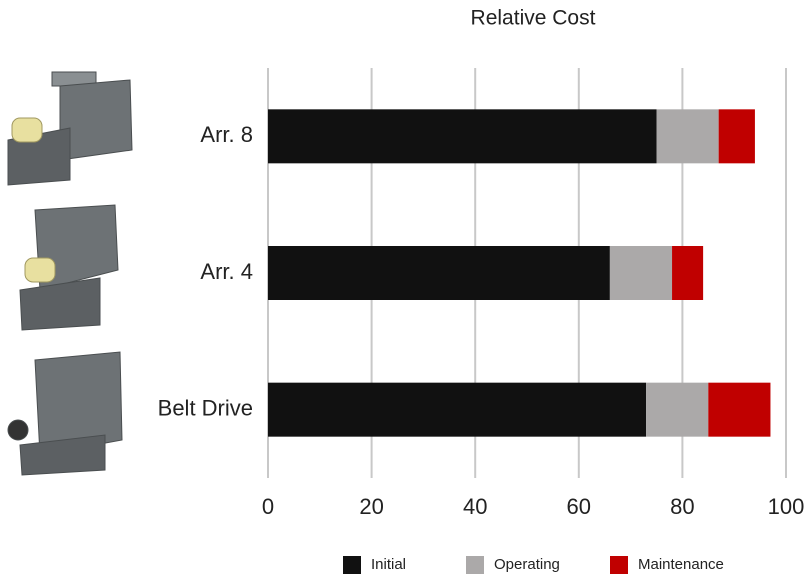 The width and height of the screenshot is (809, 577). I want to click on y-tick-label: Belt Drive, so click(205, 407).